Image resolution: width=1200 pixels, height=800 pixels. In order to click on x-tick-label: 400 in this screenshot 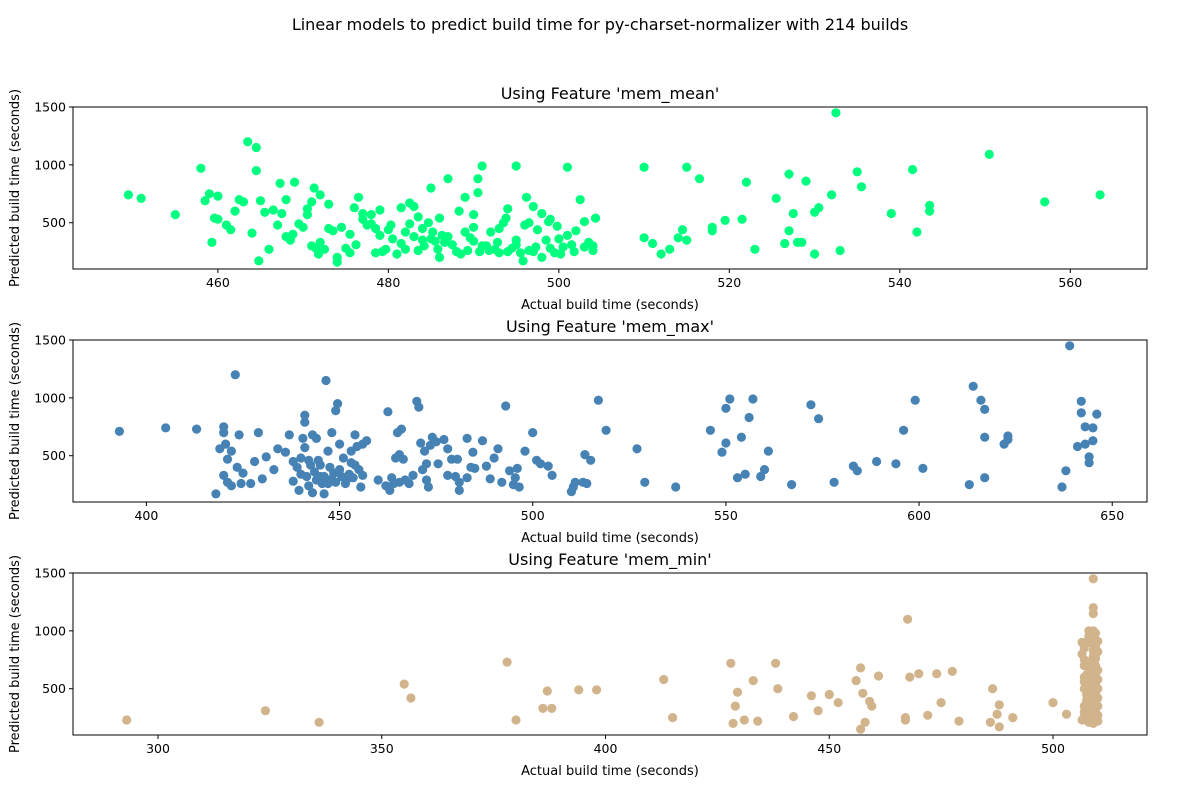, I will do `click(146, 515)`.